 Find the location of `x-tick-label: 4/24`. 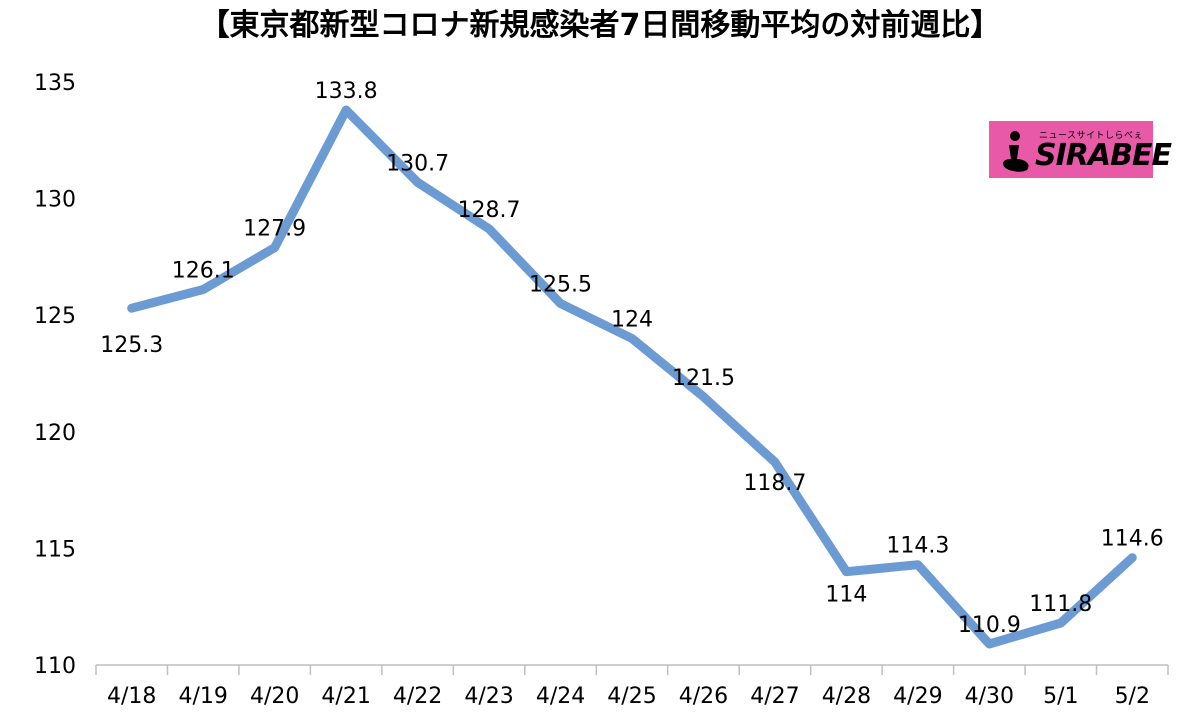

x-tick-label: 4/24 is located at coordinates (560, 696).